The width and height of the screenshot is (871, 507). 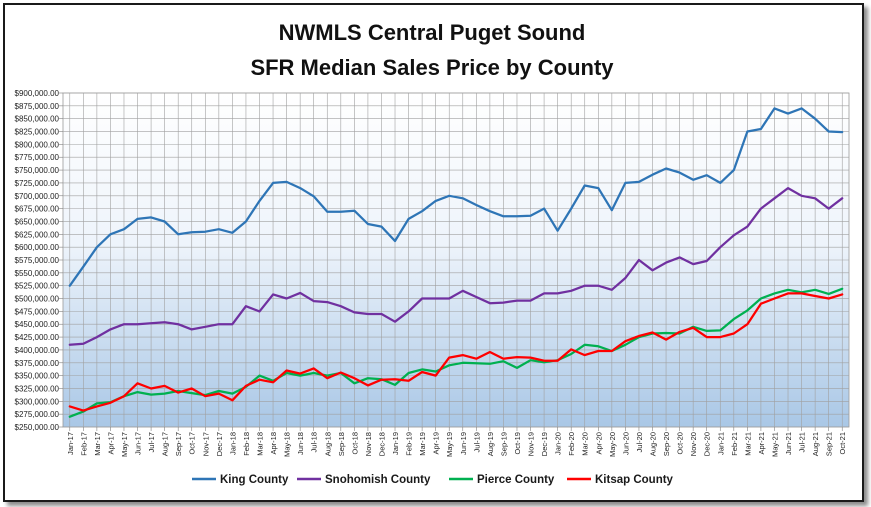 I want to click on x-tick-label: Feb-17, so click(x=83, y=444).